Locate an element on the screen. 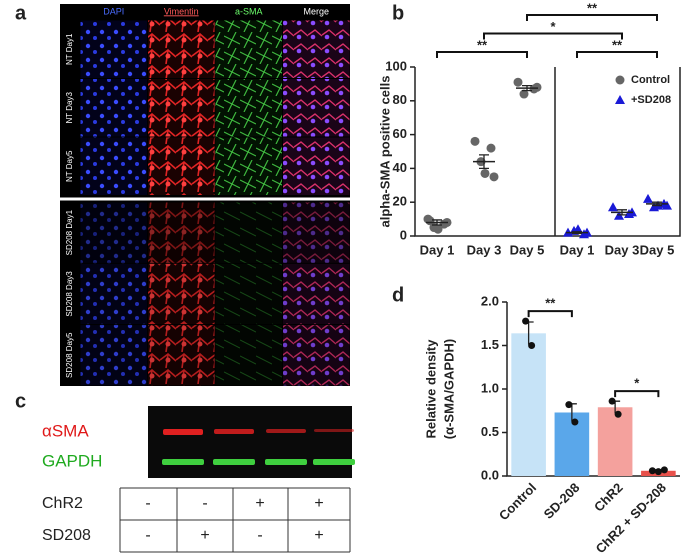 This screenshot has width=685, height=559. channel-label: a-SMA is located at coordinates (249, 11).